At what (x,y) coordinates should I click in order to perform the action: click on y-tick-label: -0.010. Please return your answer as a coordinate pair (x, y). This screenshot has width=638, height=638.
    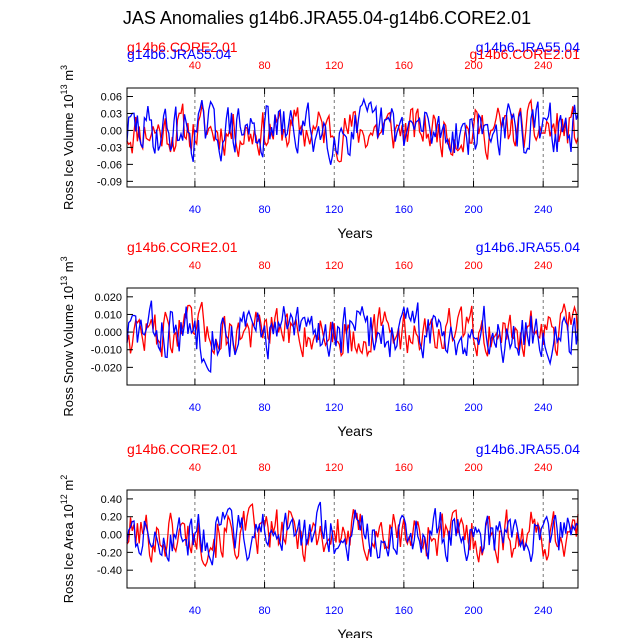
    Looking at the image, I should click on (106, 351).